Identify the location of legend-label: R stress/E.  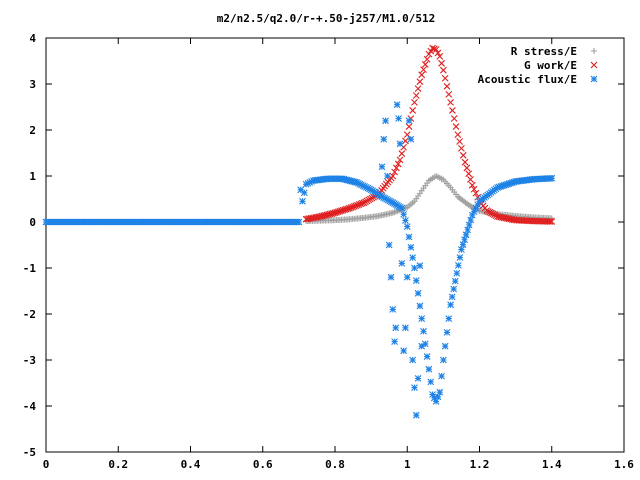
(544, 51).